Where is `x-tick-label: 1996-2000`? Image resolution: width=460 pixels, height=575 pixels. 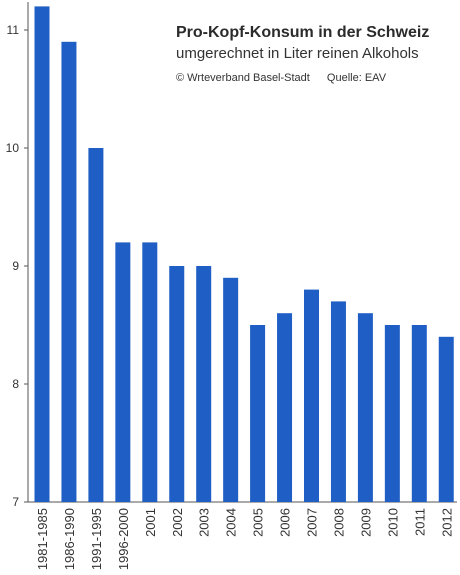 x-tick-label: 1996-2000 is located at coordinates (123, 539).